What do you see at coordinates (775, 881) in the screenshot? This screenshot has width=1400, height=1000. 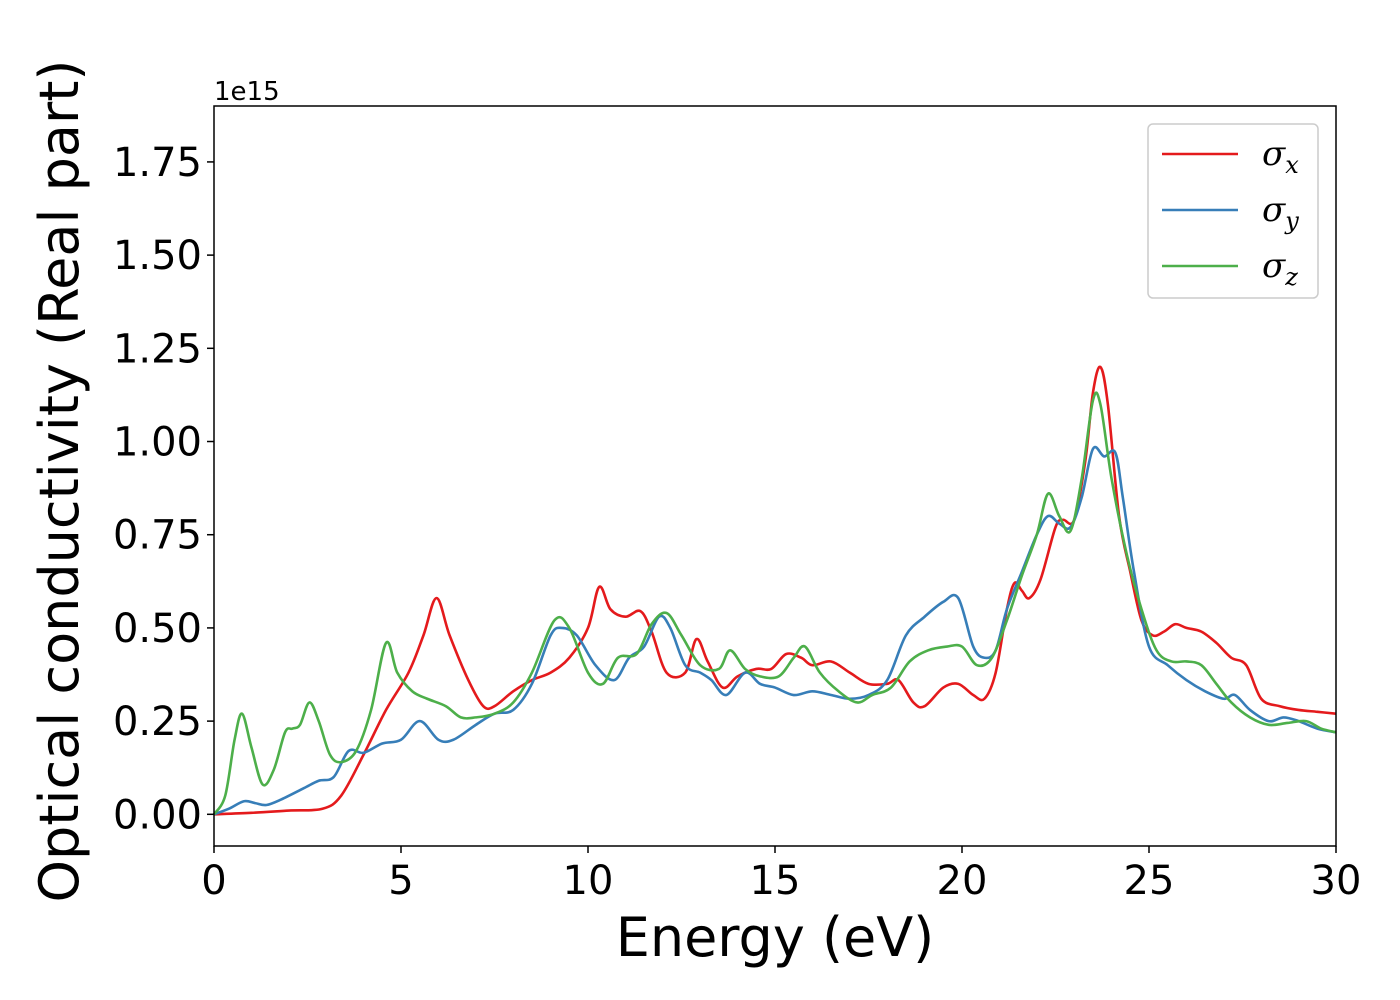 I see `x-tick-label: 15` at bounding box center [775, 881].